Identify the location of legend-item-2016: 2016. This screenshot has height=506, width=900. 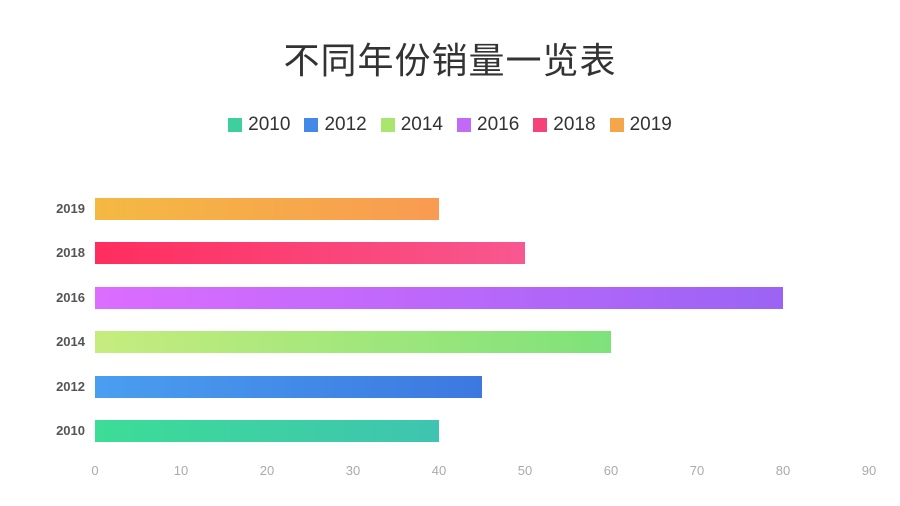
(488, 125).